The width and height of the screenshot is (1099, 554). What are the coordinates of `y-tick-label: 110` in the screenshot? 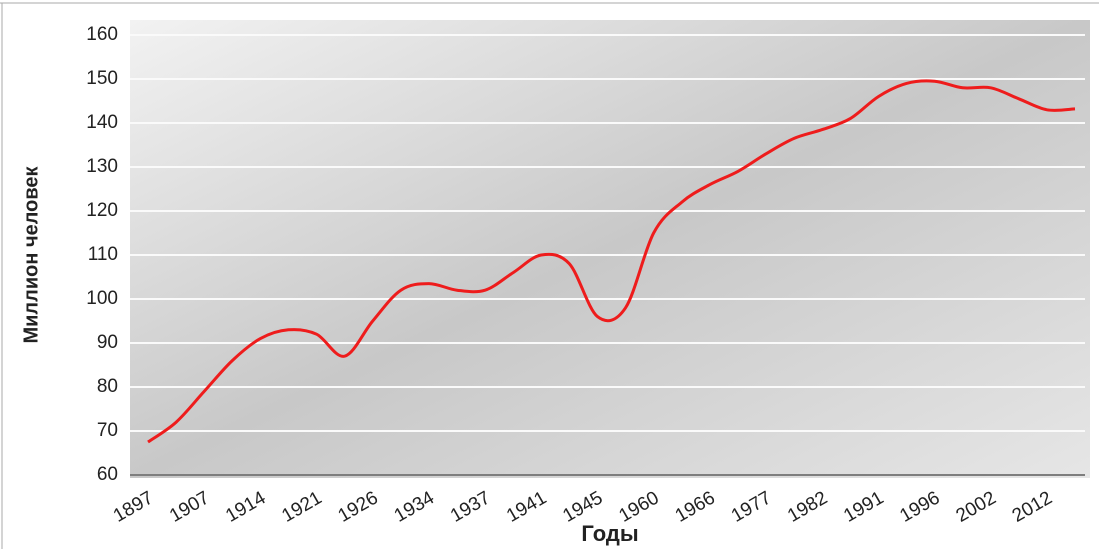 It's located at (103, 254).